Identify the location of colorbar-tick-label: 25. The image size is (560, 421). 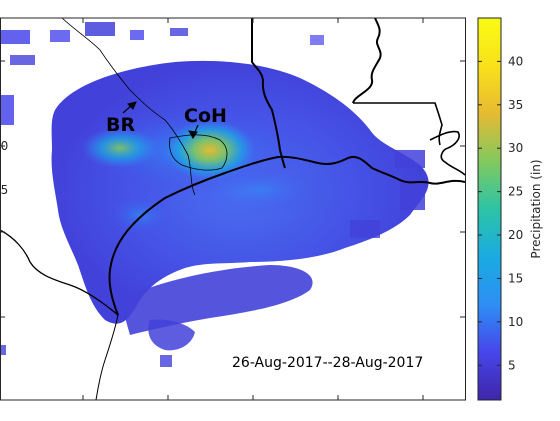
(515, 192).